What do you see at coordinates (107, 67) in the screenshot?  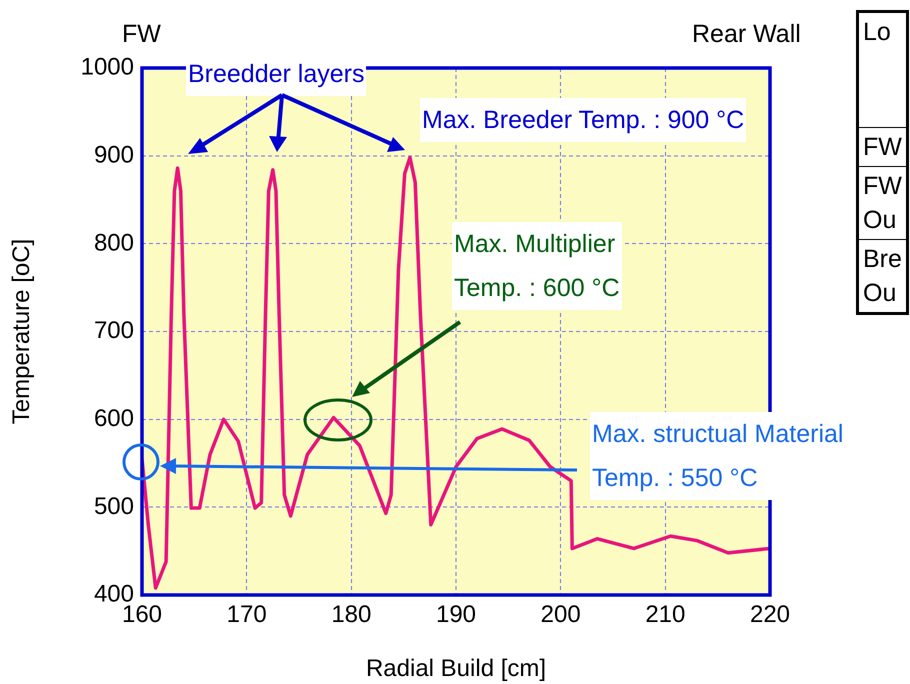 I see `y-tick-label: 1000` at bounding box center [107, 67].